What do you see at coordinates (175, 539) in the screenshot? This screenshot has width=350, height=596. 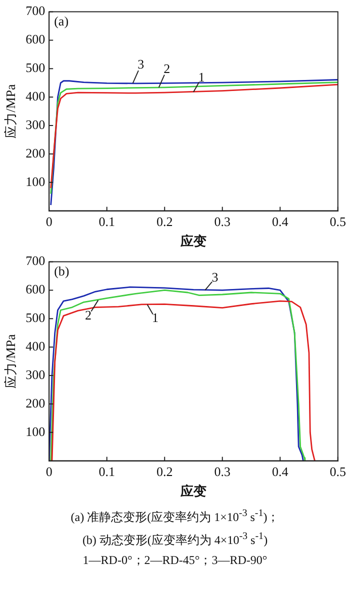 I see `text: (b) 动态变形(应变率约为 4×10$^{-3}$ s$^{-1}$)` at bounding box center [175, 539].